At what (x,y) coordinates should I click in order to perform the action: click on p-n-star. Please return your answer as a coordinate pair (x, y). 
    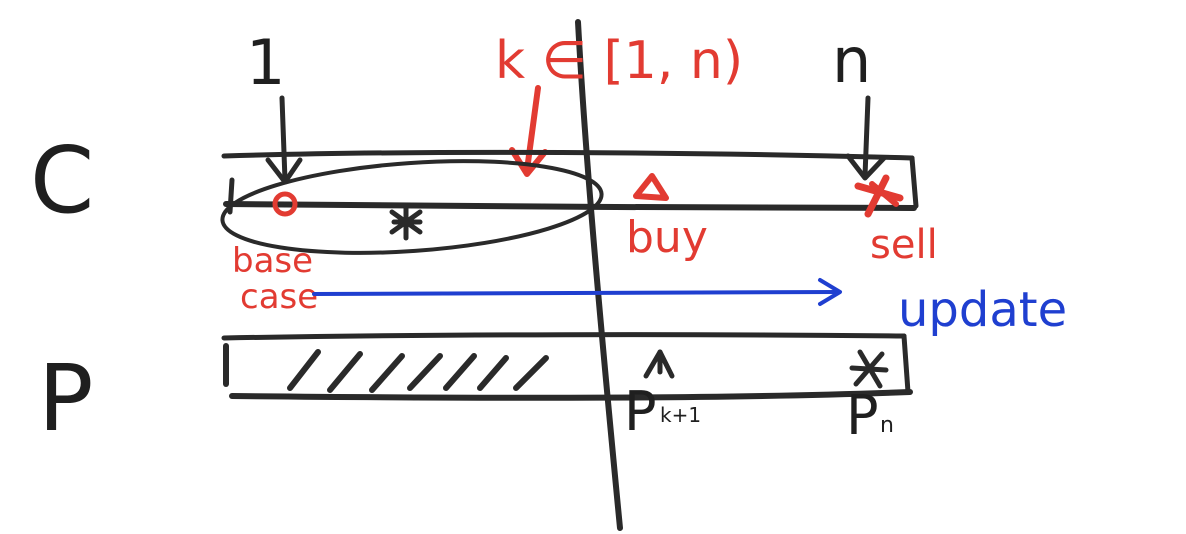
    Looking at the image, I should click on (869, 369).